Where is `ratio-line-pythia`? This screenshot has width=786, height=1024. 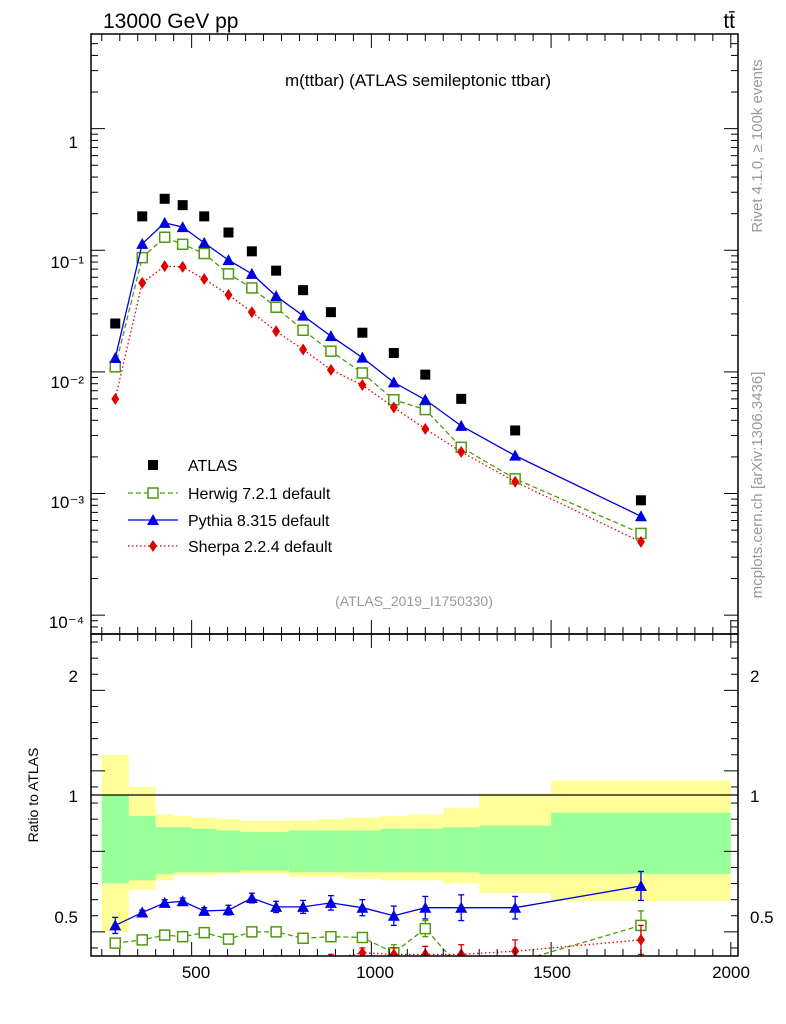 ratio-line-pythia is located at coordinates (378, 905).